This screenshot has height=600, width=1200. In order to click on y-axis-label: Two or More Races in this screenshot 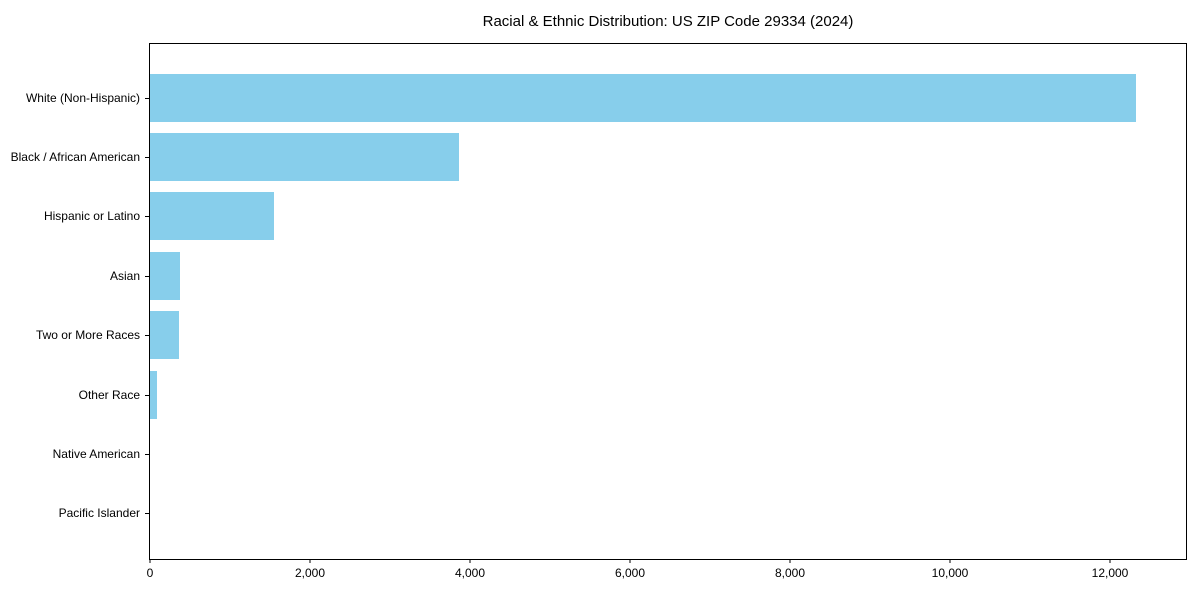, I will do `click(87, 335)`.